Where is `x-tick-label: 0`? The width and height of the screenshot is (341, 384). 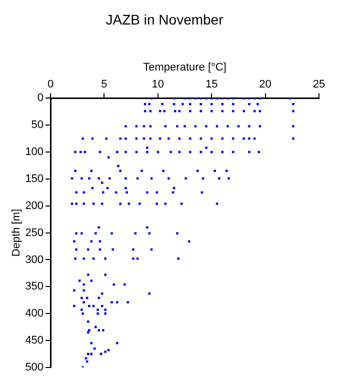 x-tick-label: 0 is located at coordinates (50, 84).